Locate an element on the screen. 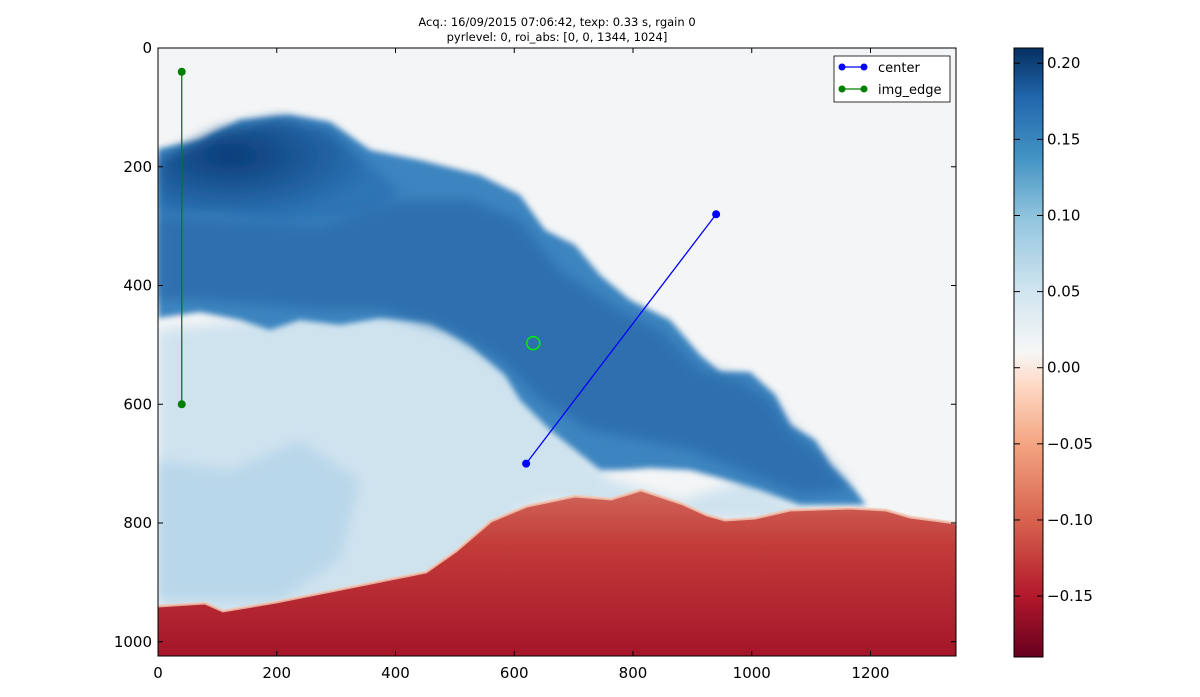 The height and width of the screenshot is (697, 1200). colorbar-tick-label: −0.10 is located at coordinates (1070, 520).